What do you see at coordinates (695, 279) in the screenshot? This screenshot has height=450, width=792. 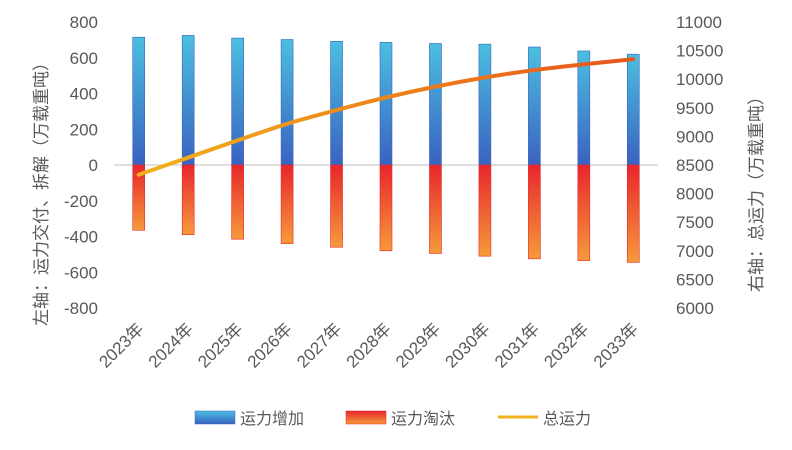 I see `right-tick-label: 6500` at bounding box center [695, 279].